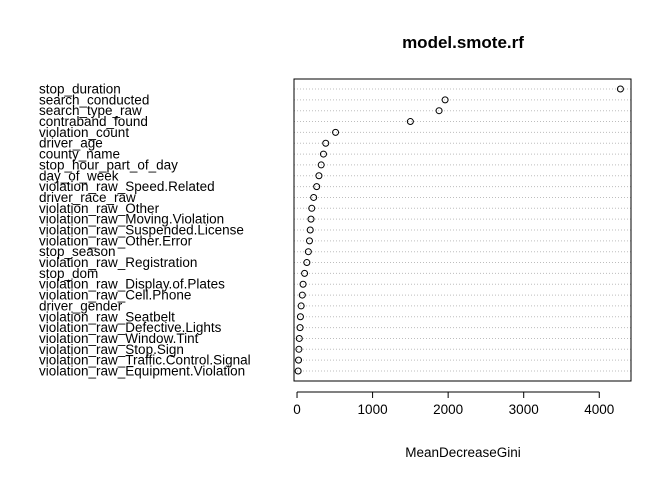  What do you see at coordinates (108, 164) in the screenshot?
I see `variable-label: stop_hour_part_of_day` at bounding box center [108, 164].